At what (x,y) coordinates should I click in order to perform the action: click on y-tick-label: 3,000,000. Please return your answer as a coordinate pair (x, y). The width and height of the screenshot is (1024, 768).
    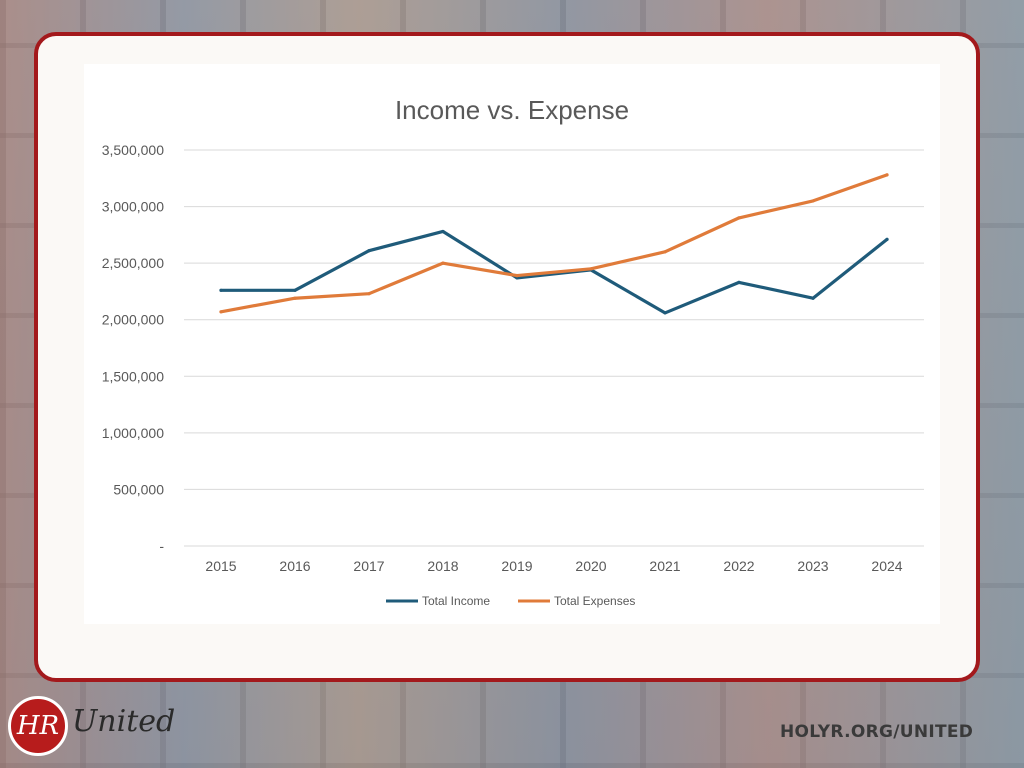
    Looking at the image, I should click on (133, 207).